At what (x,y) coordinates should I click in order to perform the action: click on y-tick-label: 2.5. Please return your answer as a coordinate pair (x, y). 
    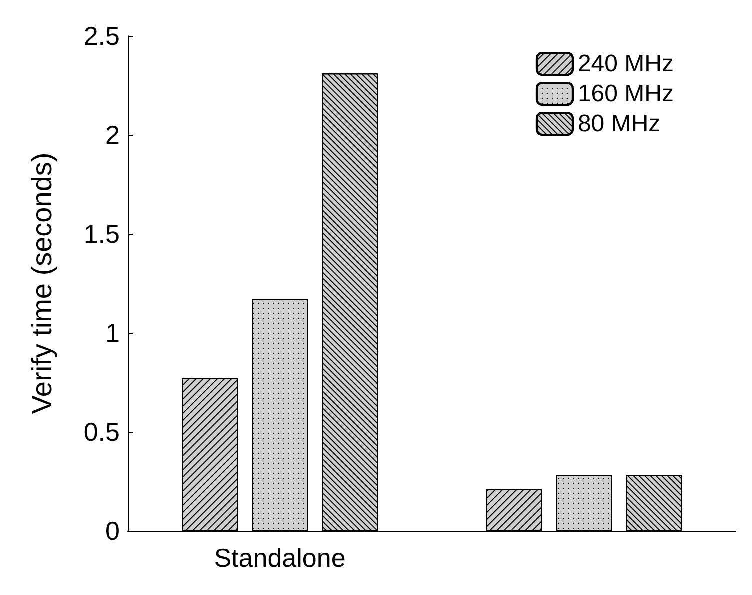
    Looking at the image, I should click on (102, 36).